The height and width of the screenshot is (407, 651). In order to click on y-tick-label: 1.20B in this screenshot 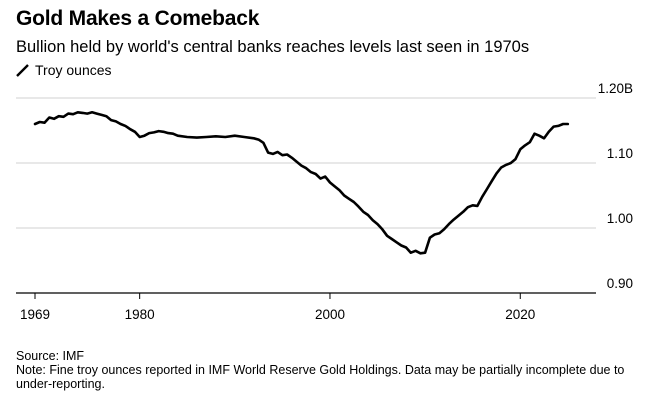, I will do `click(615, 88)`.